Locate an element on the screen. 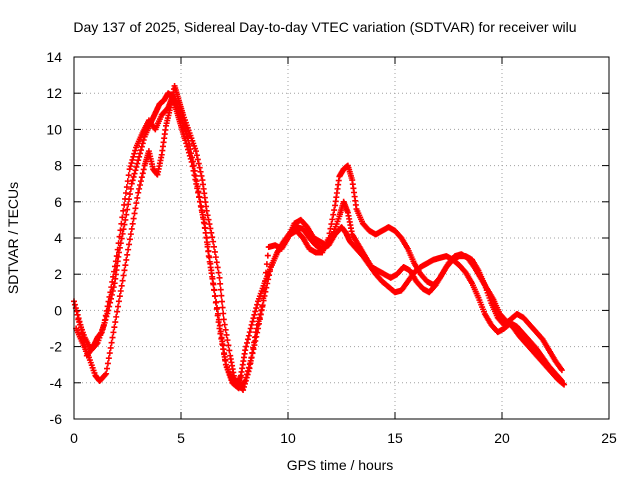  y-tick-label: 6 is located at coordinates (58, 202).